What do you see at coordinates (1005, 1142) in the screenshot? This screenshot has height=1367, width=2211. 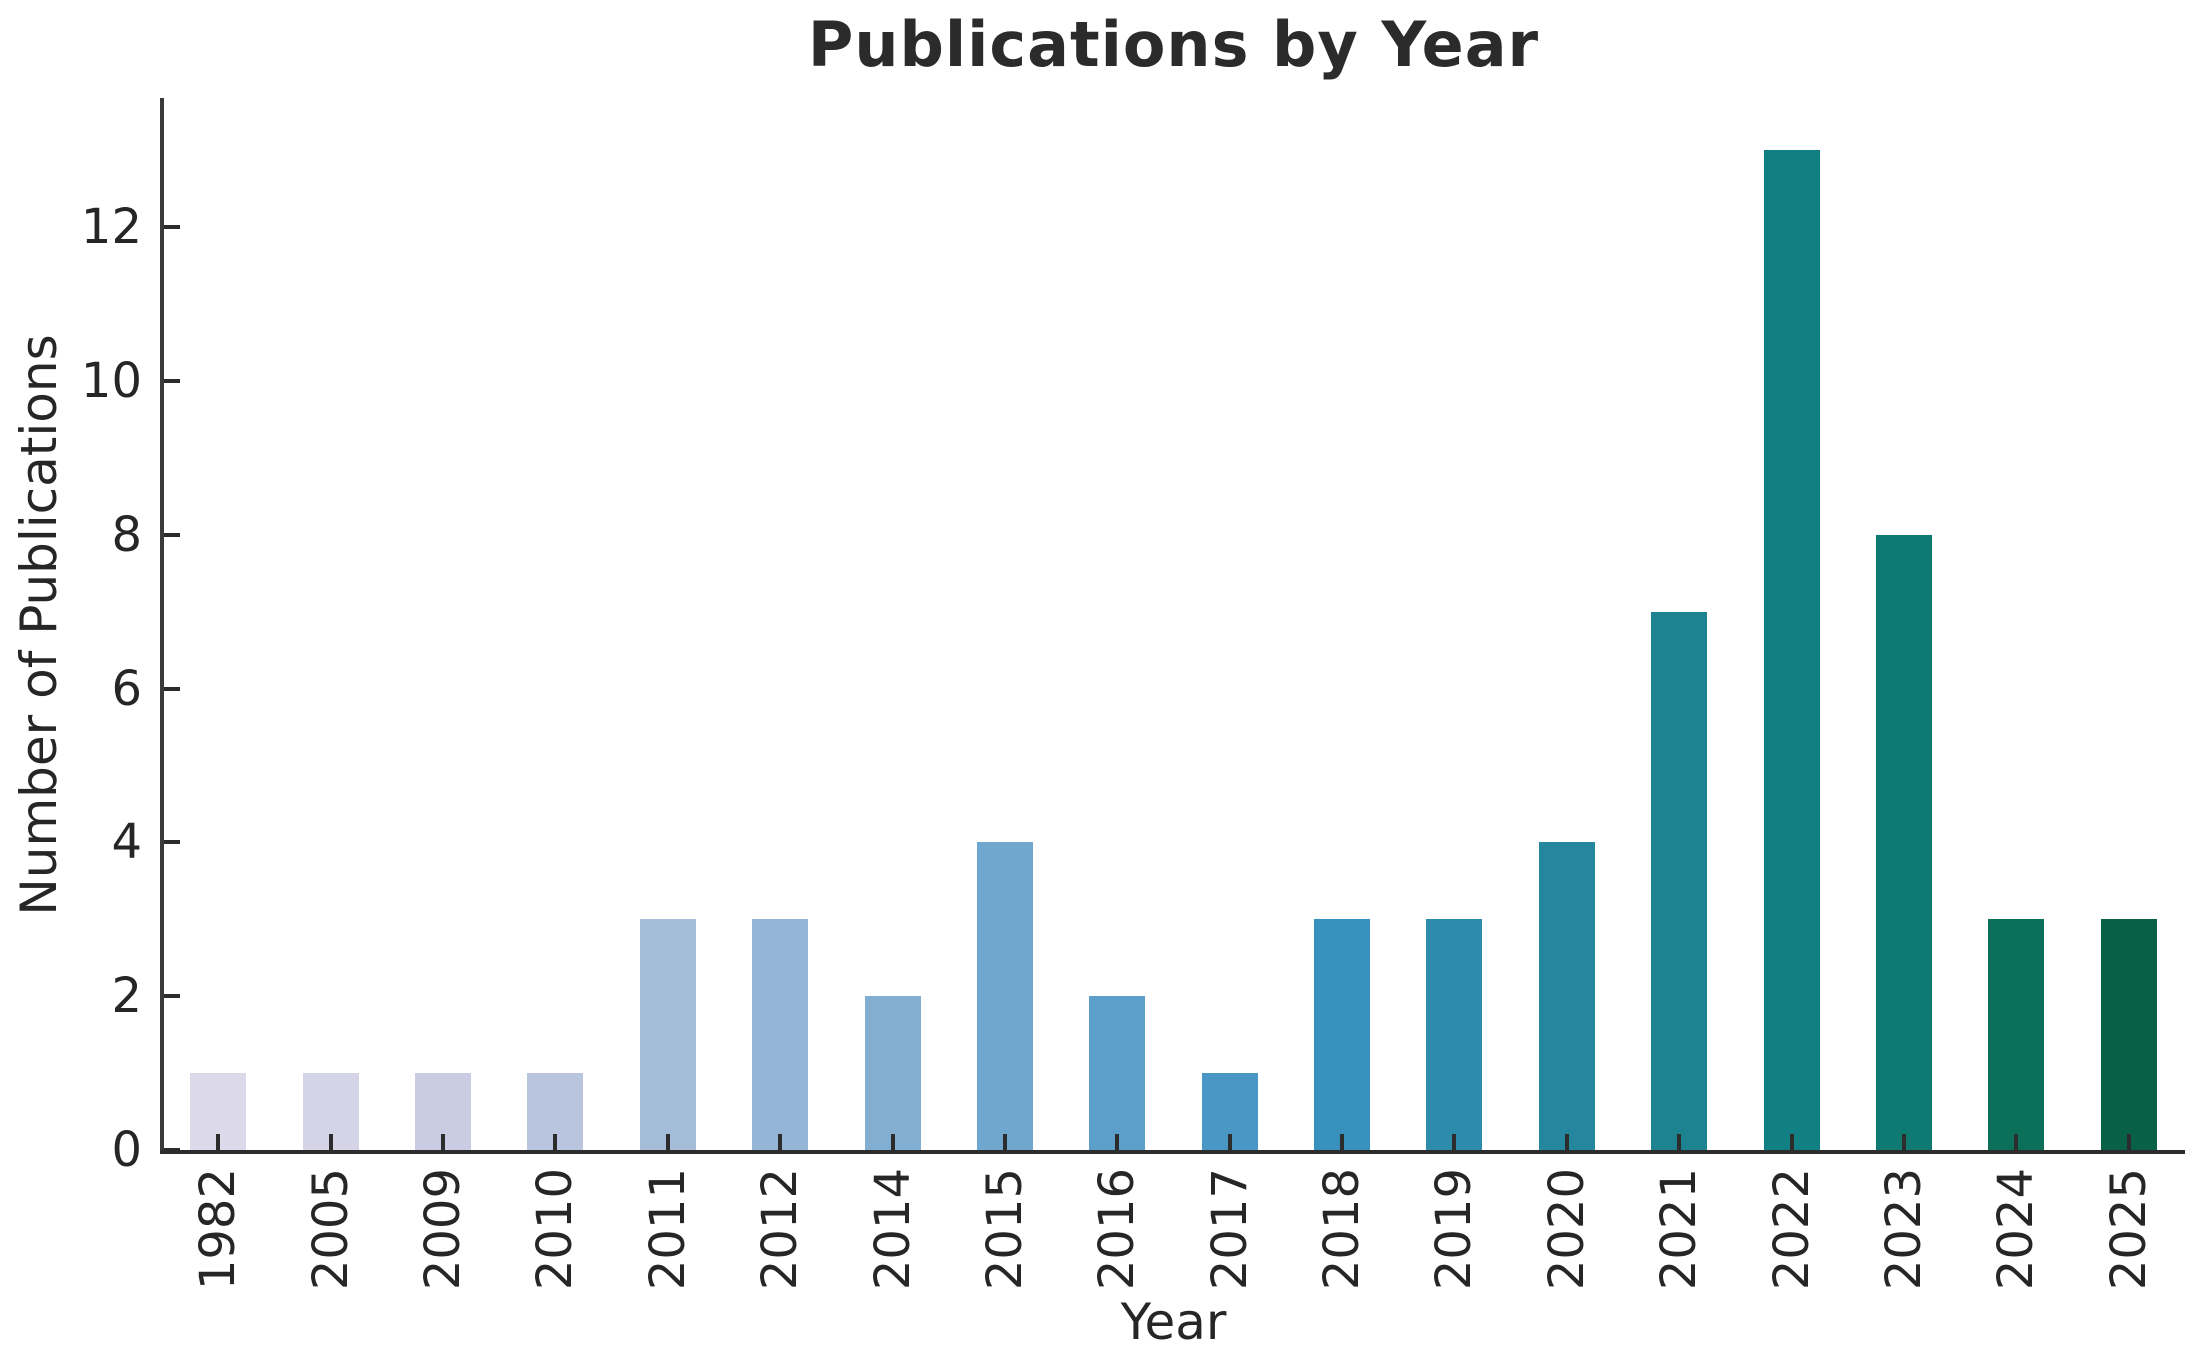 I see `x-tick-2015` at bounding box center [1005, 1142].